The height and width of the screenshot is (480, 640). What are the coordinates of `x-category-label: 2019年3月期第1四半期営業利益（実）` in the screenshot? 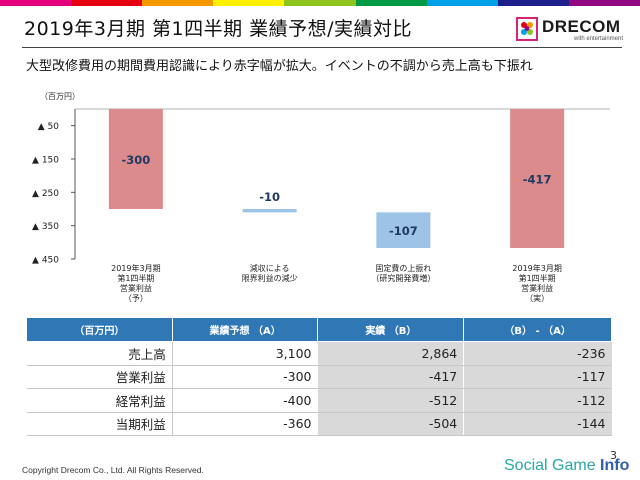 It's located at (536, 283).